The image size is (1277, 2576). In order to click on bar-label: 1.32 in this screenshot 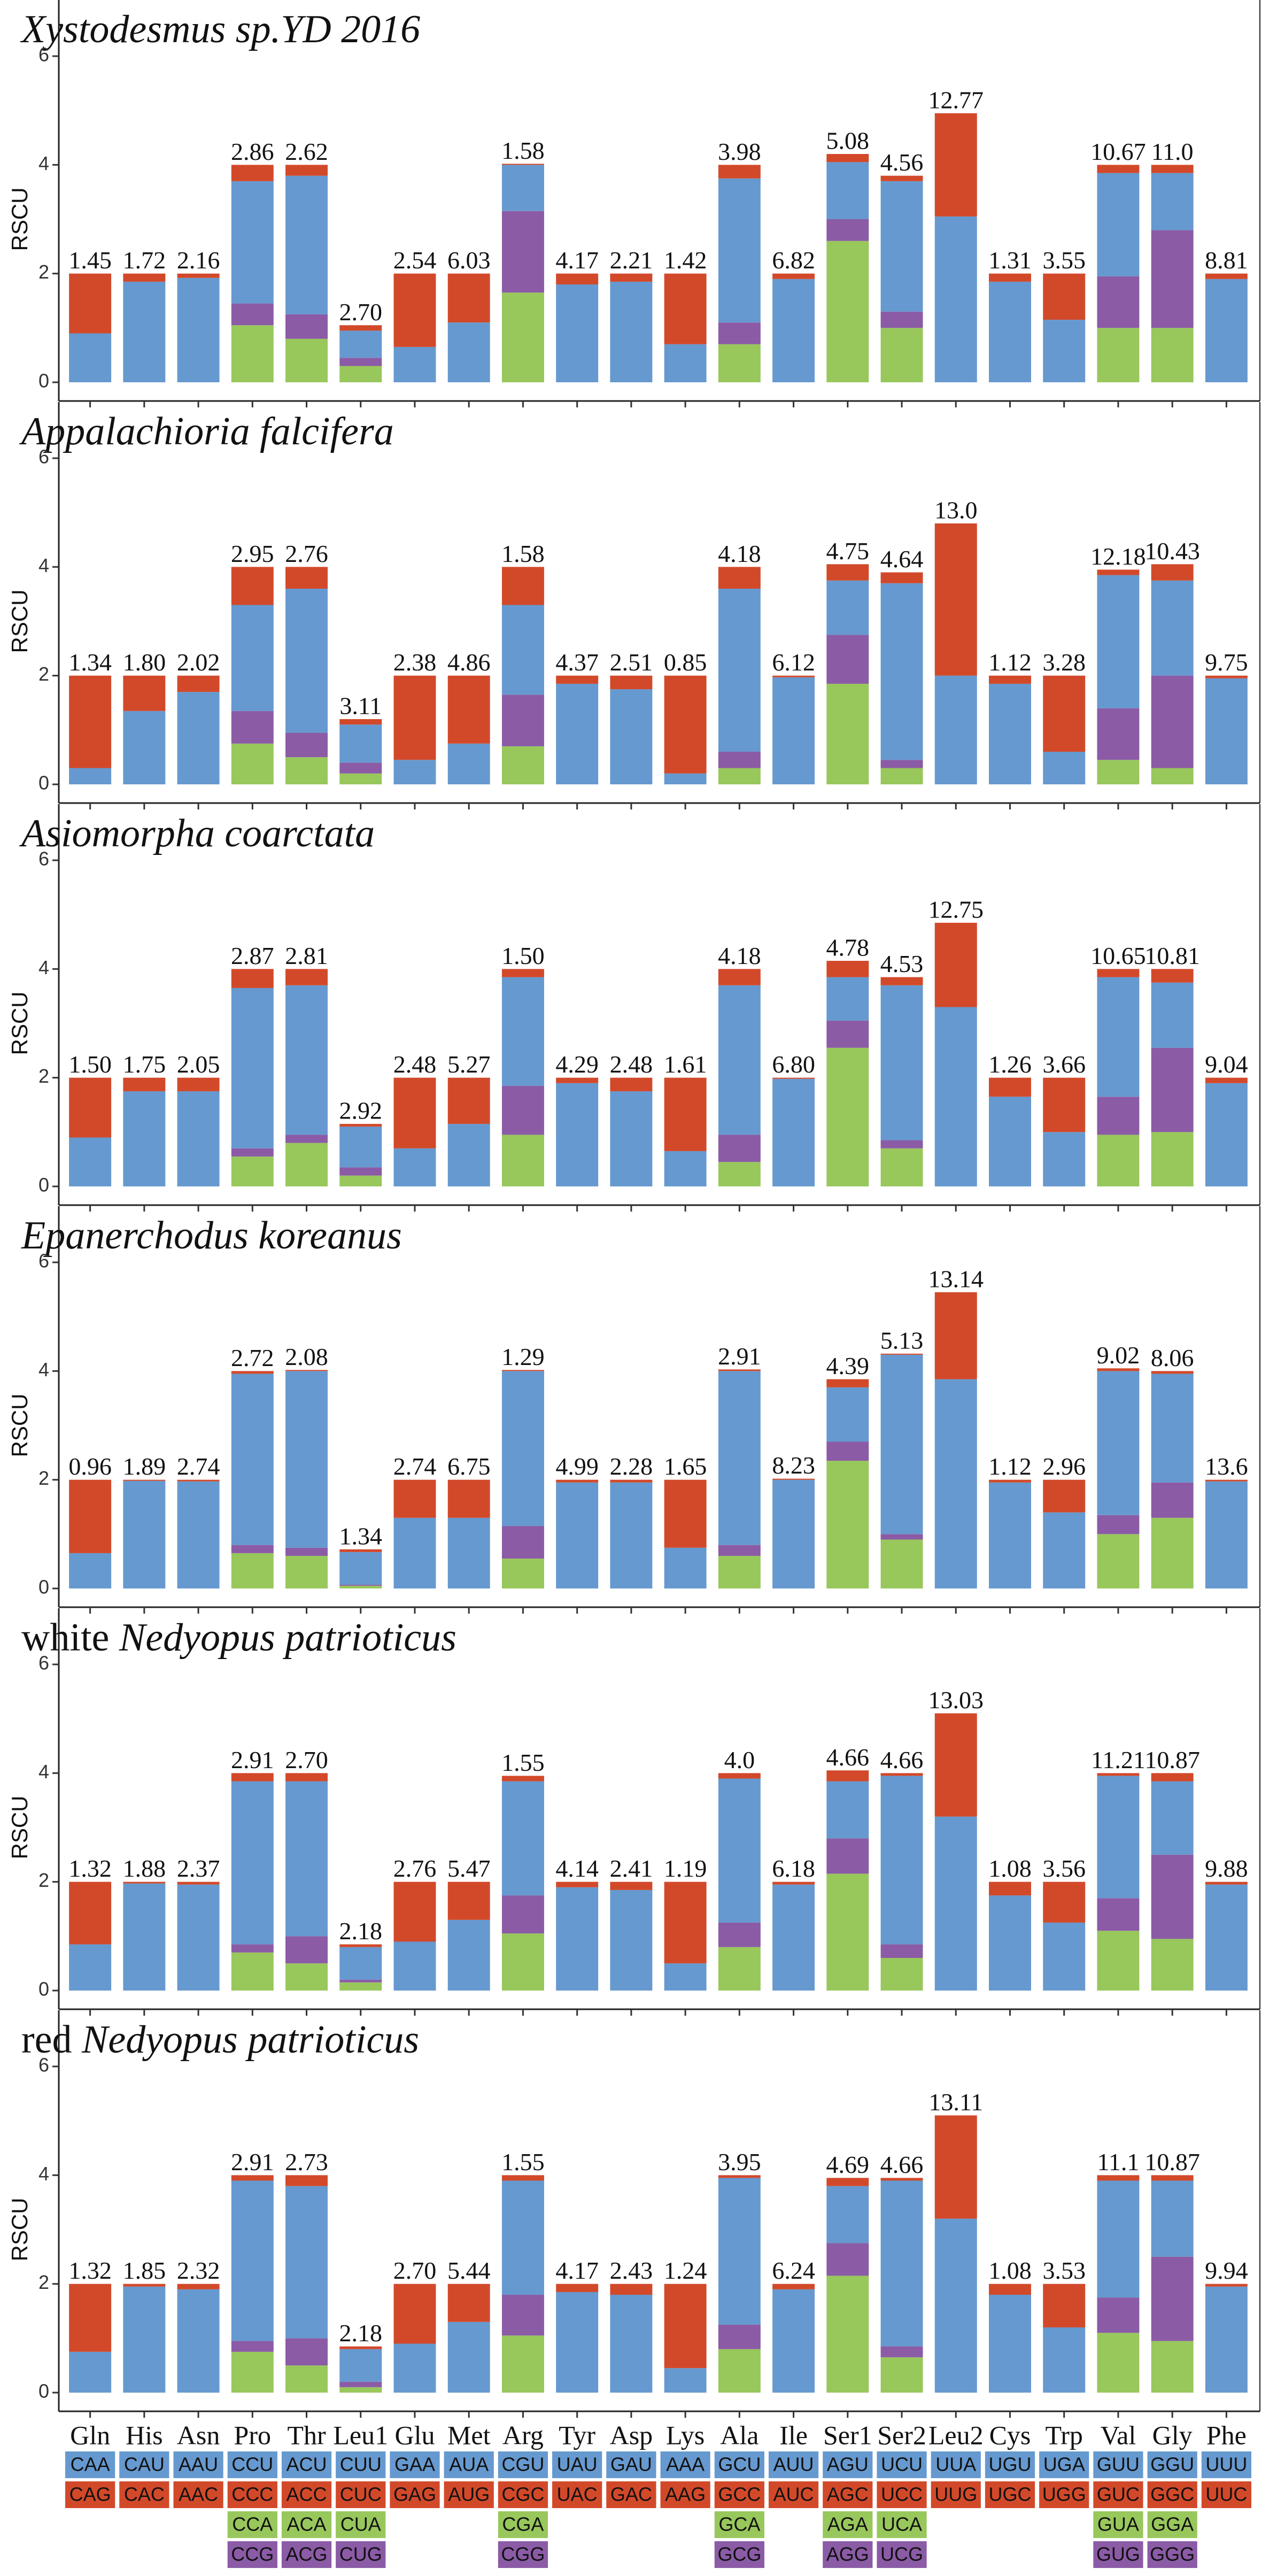, I will do `click(90, 2270)`.